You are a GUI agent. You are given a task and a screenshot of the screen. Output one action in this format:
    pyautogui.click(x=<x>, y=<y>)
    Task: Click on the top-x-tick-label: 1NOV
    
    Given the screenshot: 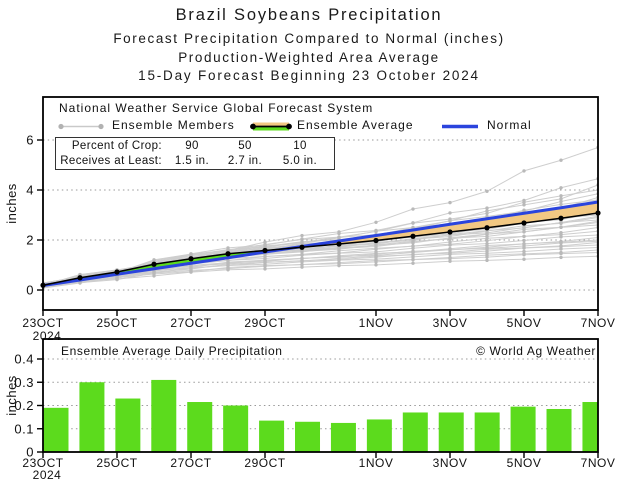 What is the action you would take?
    pyautogui.click(x=376, y=323)
    